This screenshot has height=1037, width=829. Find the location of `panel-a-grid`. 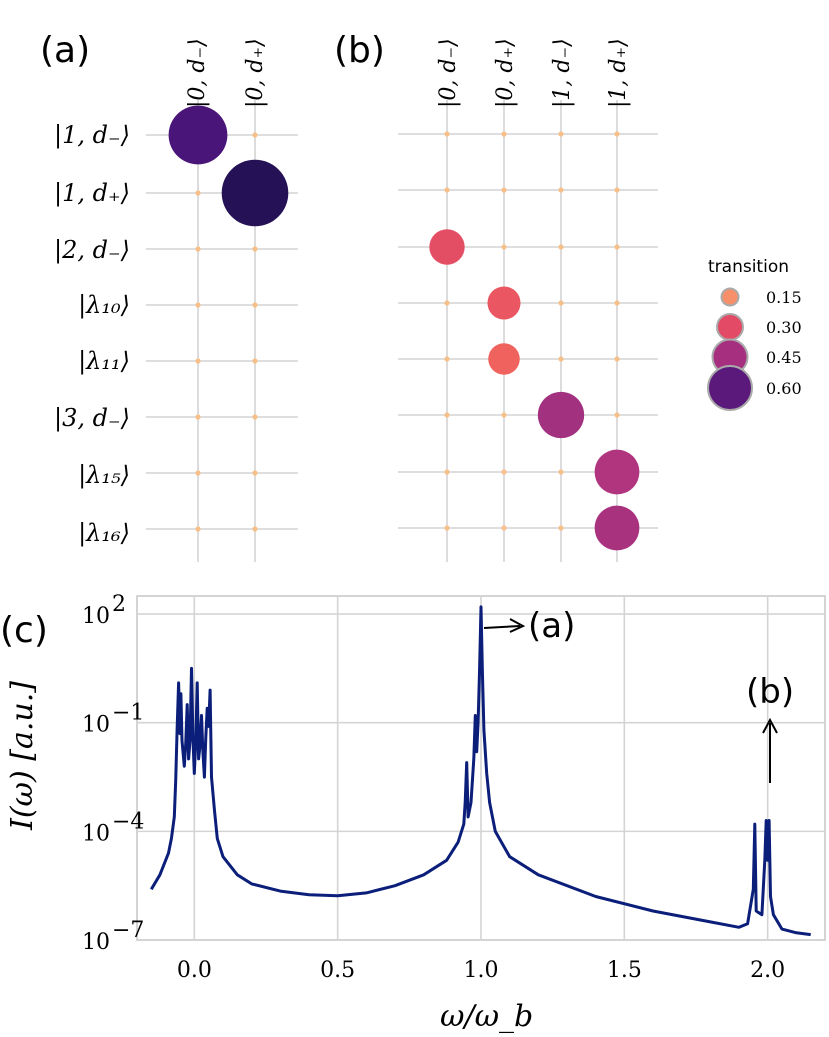

panel-a-grid is located at coordinates (222, 331).